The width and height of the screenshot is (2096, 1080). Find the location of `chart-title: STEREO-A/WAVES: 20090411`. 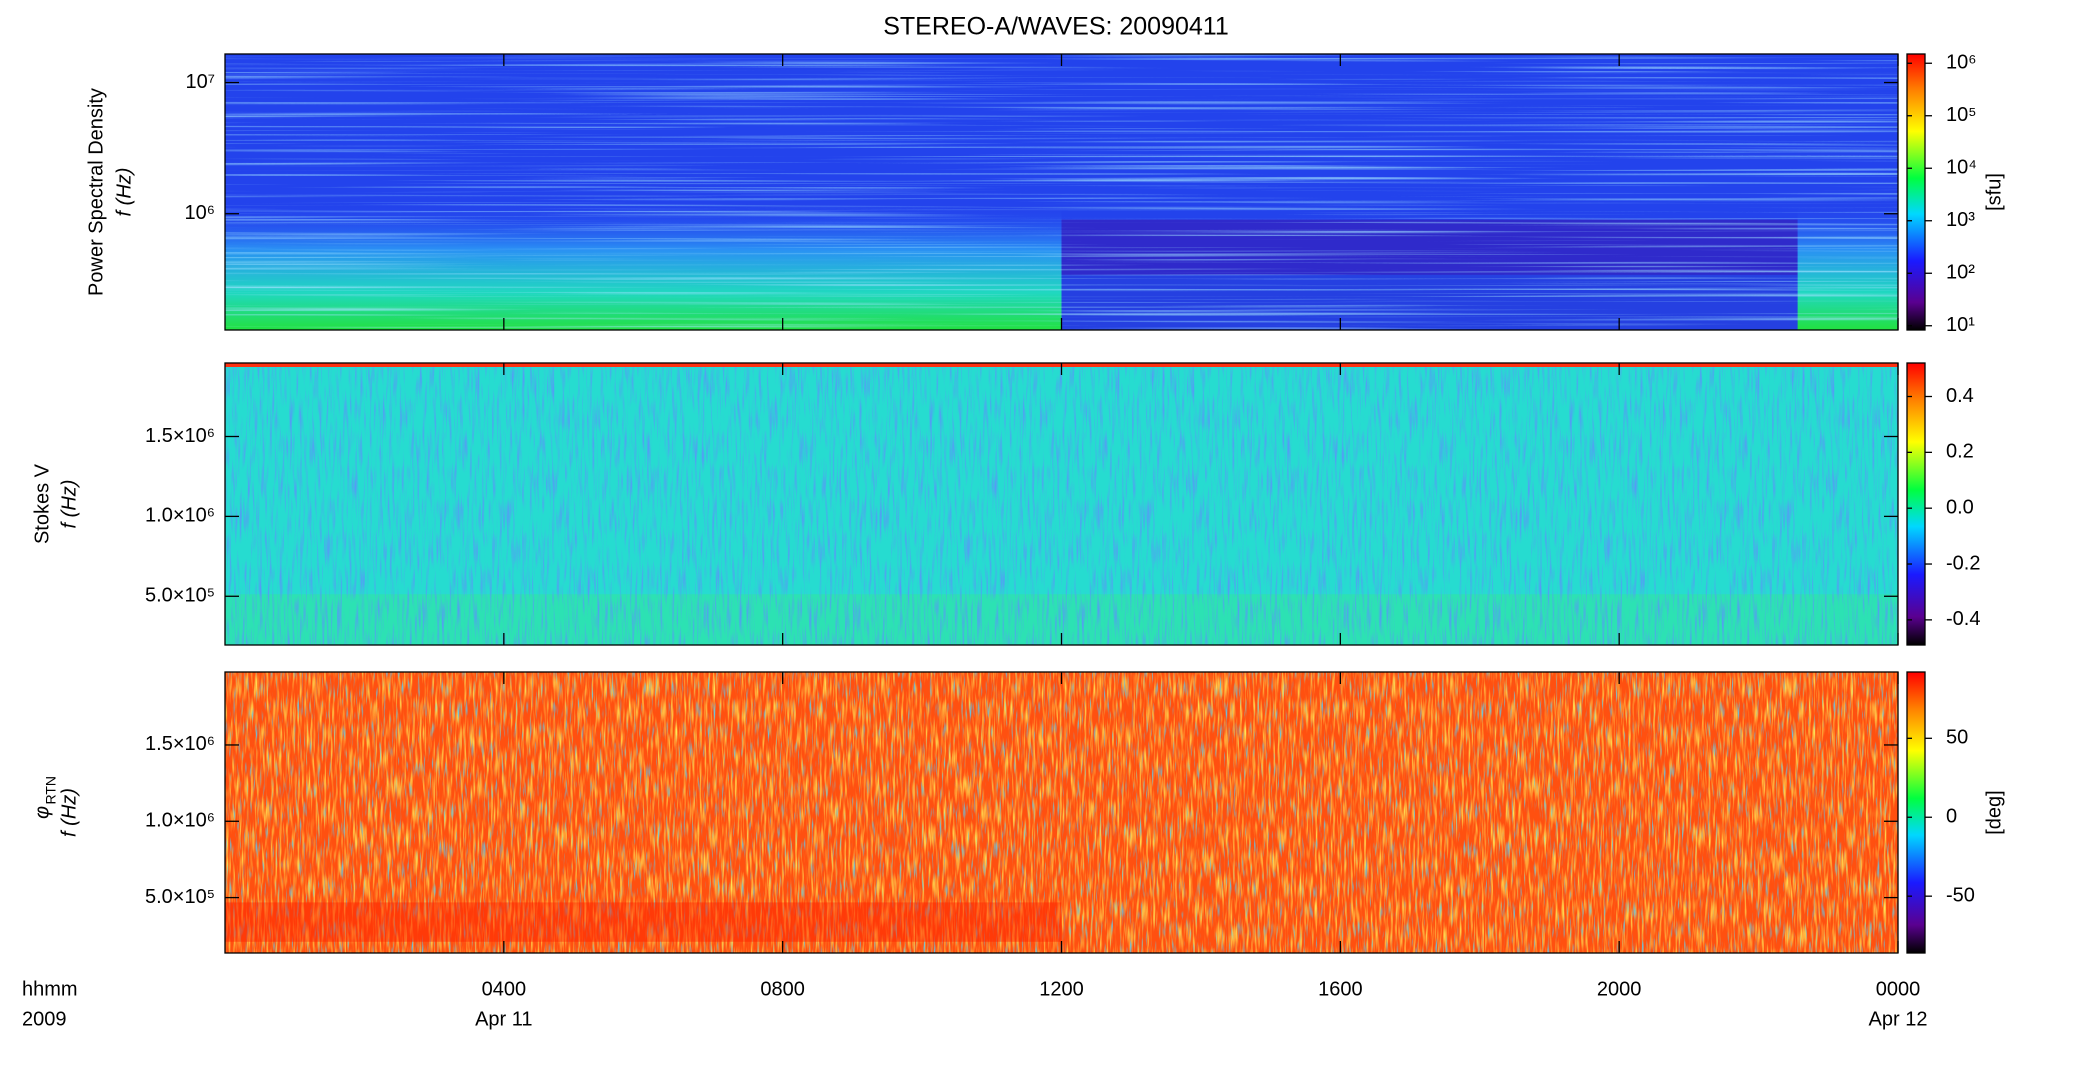

chart-title: STEREO-A/WAVES: 20090411 is located at coordinates (1056, 27).